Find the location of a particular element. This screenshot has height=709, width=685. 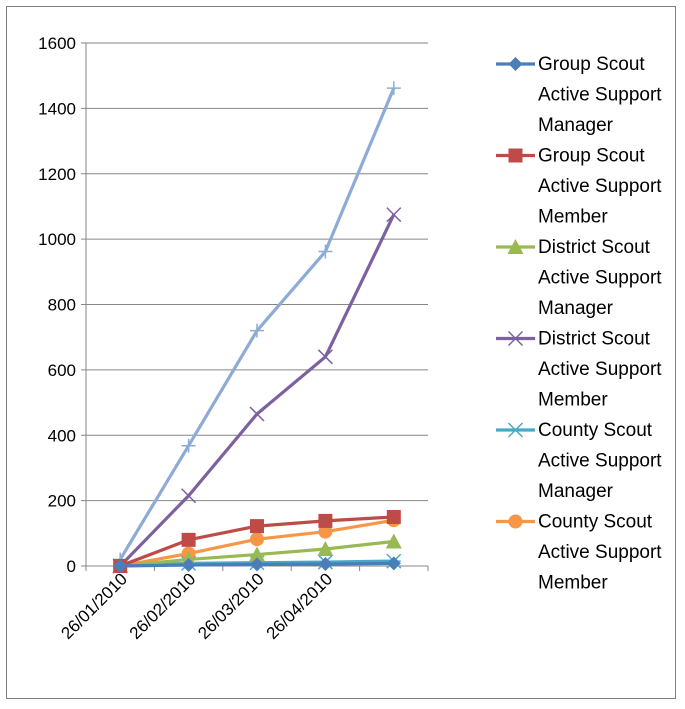

y-tick-label: 800 is located at coordinates (62, 305).